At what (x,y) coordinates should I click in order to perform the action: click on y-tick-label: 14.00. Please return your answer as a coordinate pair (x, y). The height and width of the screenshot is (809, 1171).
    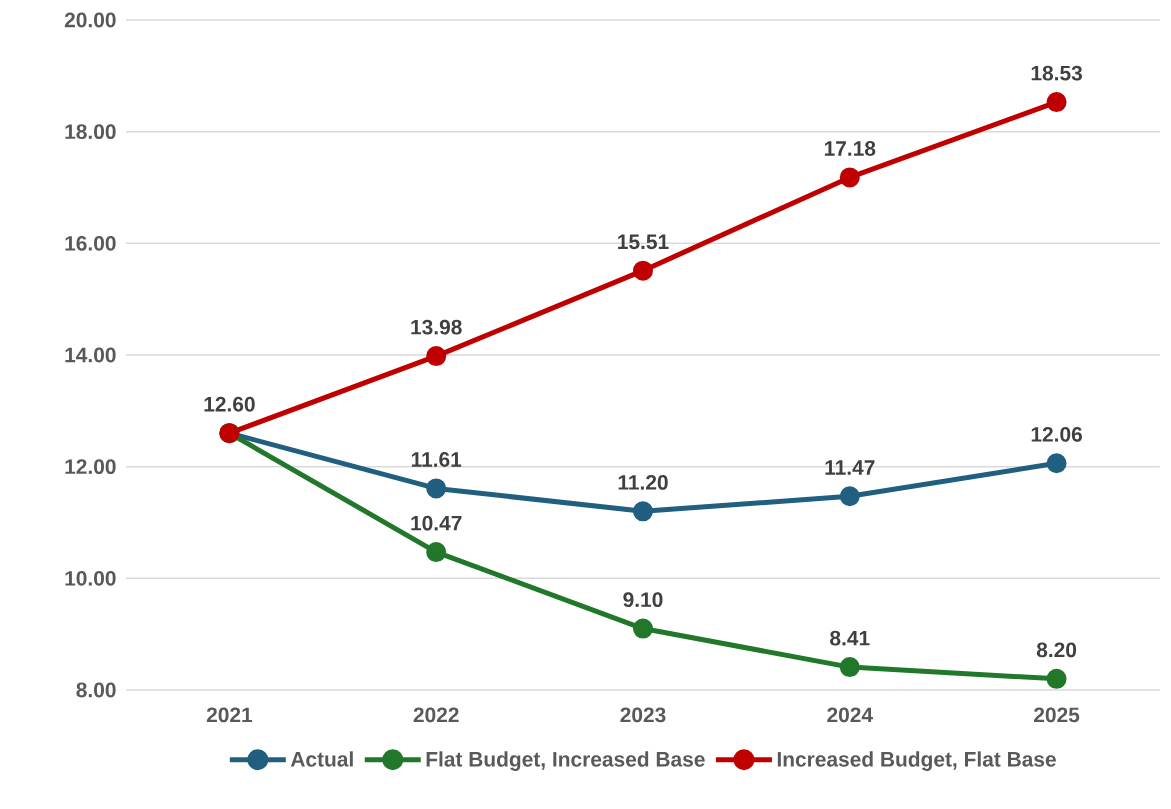
    Looking at the image, I should click on (90, 355).